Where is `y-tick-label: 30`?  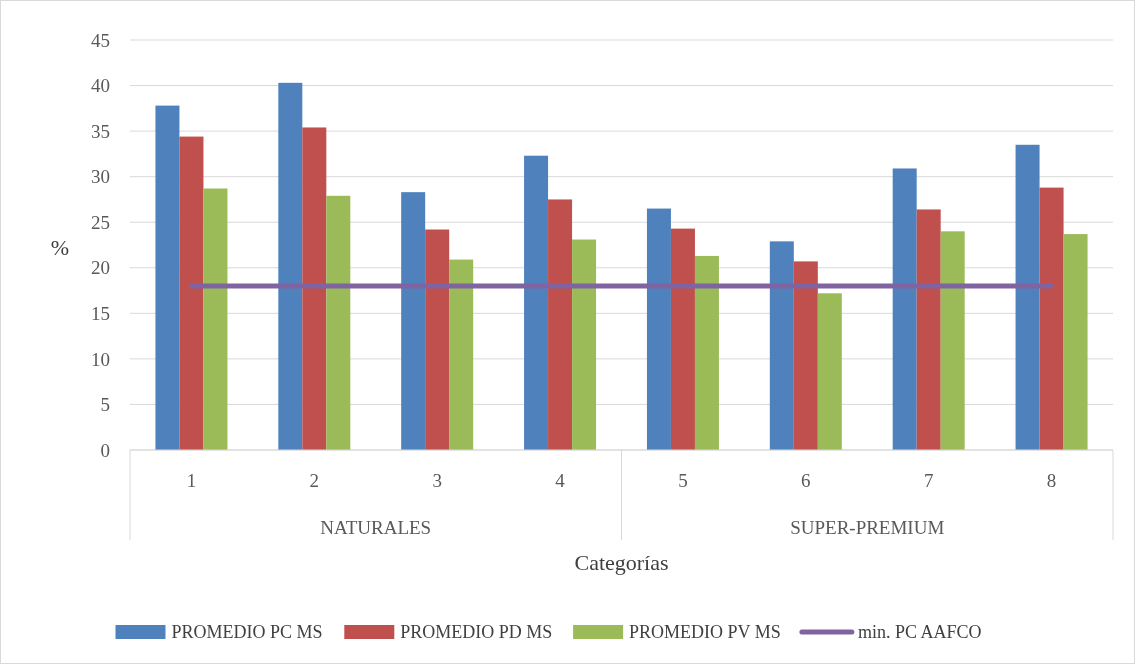
y-tick-label: 30 is located at coordinates (100, 177).